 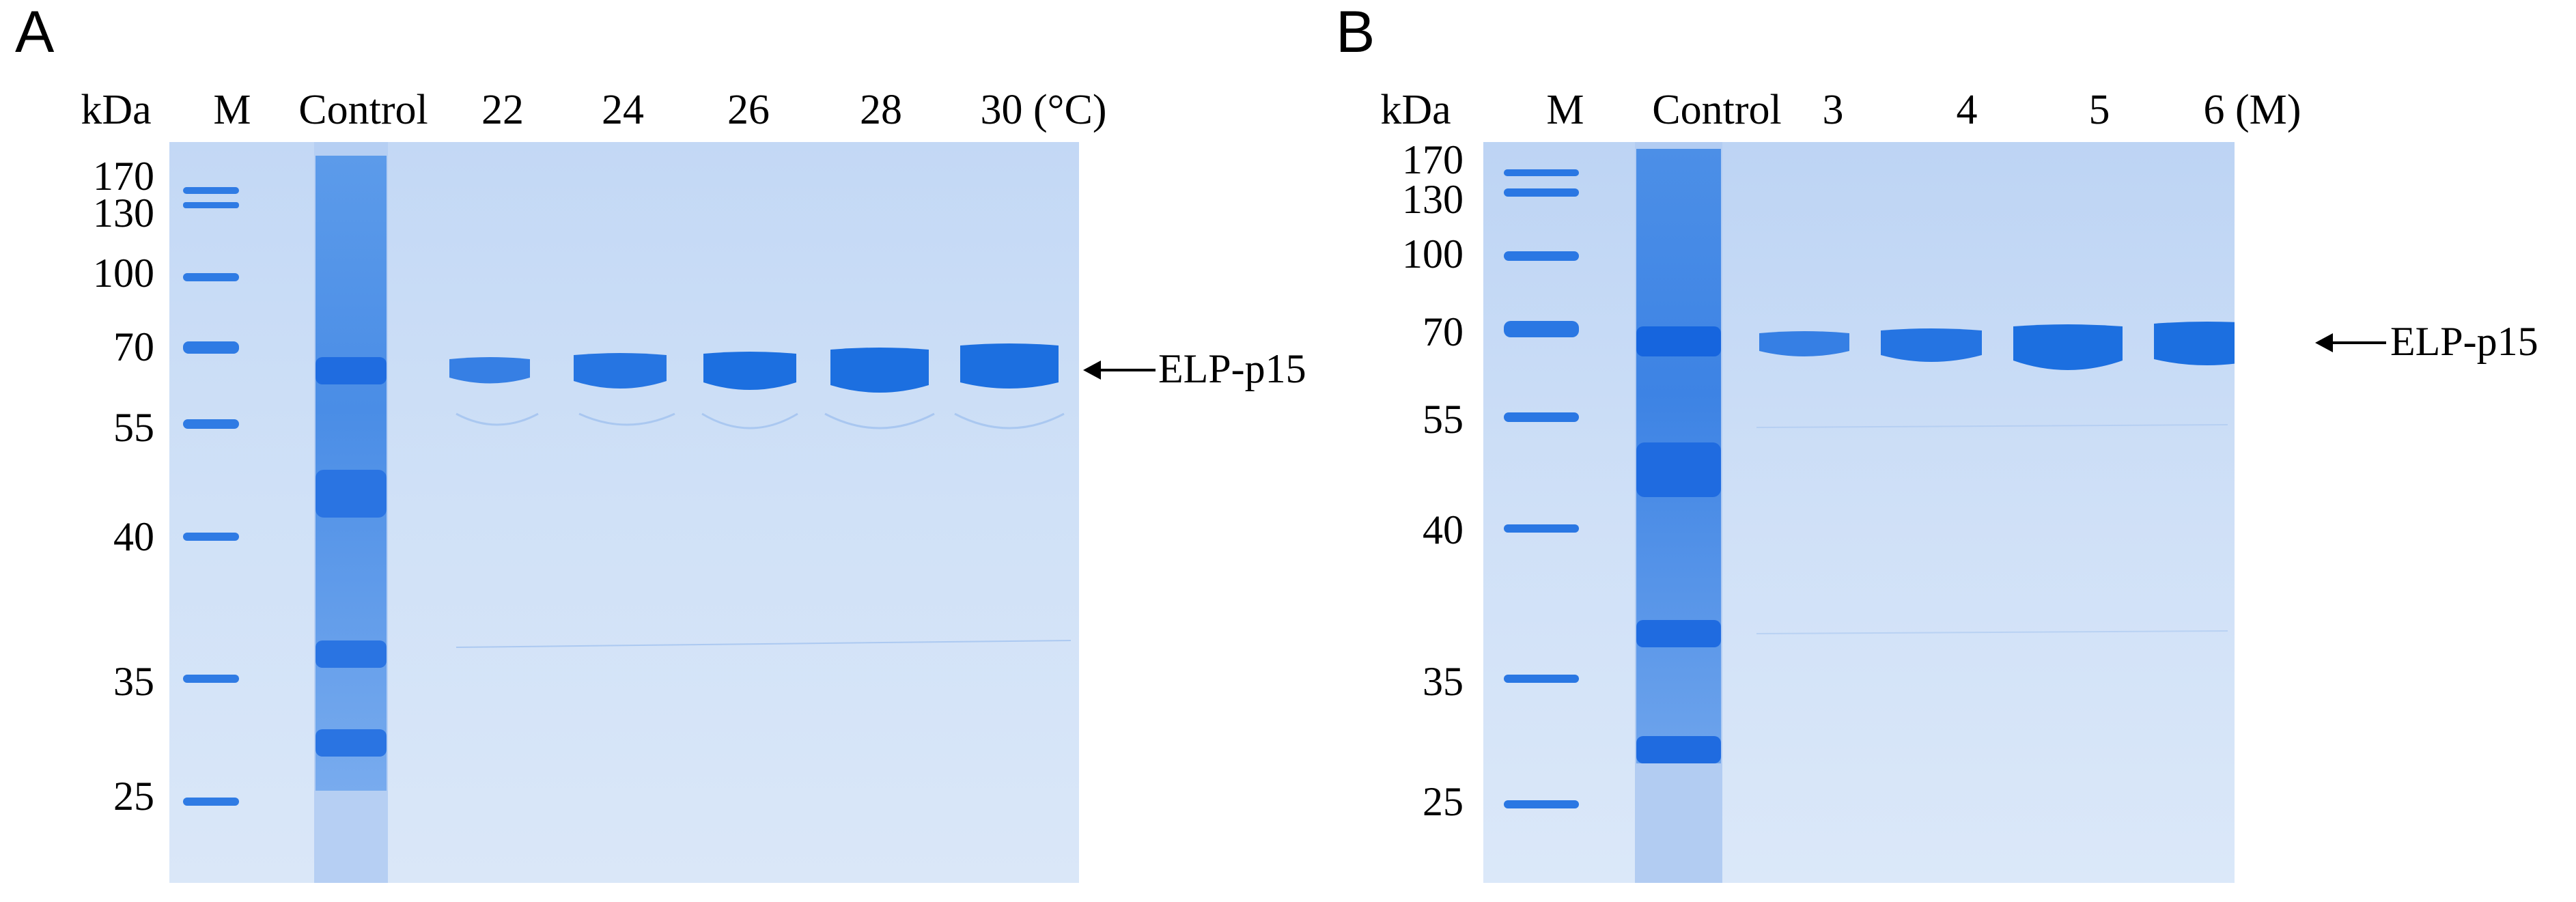 I want to click on panel-b-lane-5: 5, so click(x=2099, y=110).